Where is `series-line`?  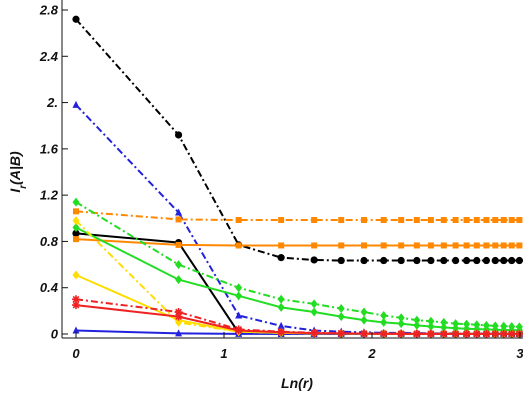 series-line is located at coordinates (297, 304).